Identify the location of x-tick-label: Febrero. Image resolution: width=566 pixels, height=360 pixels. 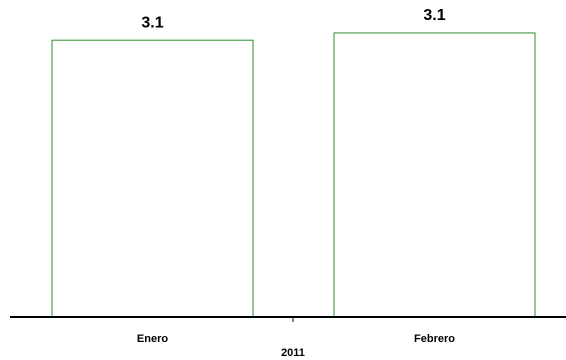
(434, 339).